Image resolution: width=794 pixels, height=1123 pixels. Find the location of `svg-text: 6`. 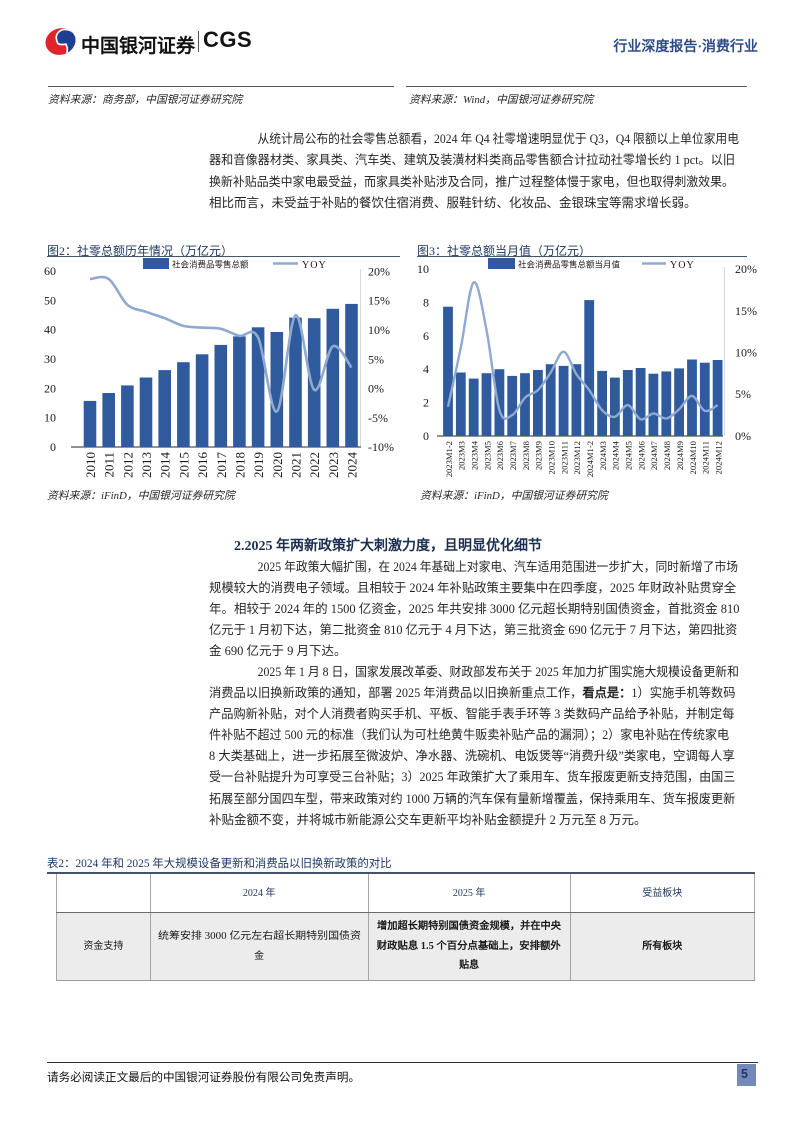

svg-text: 6 is located at coordinates (426, 336).